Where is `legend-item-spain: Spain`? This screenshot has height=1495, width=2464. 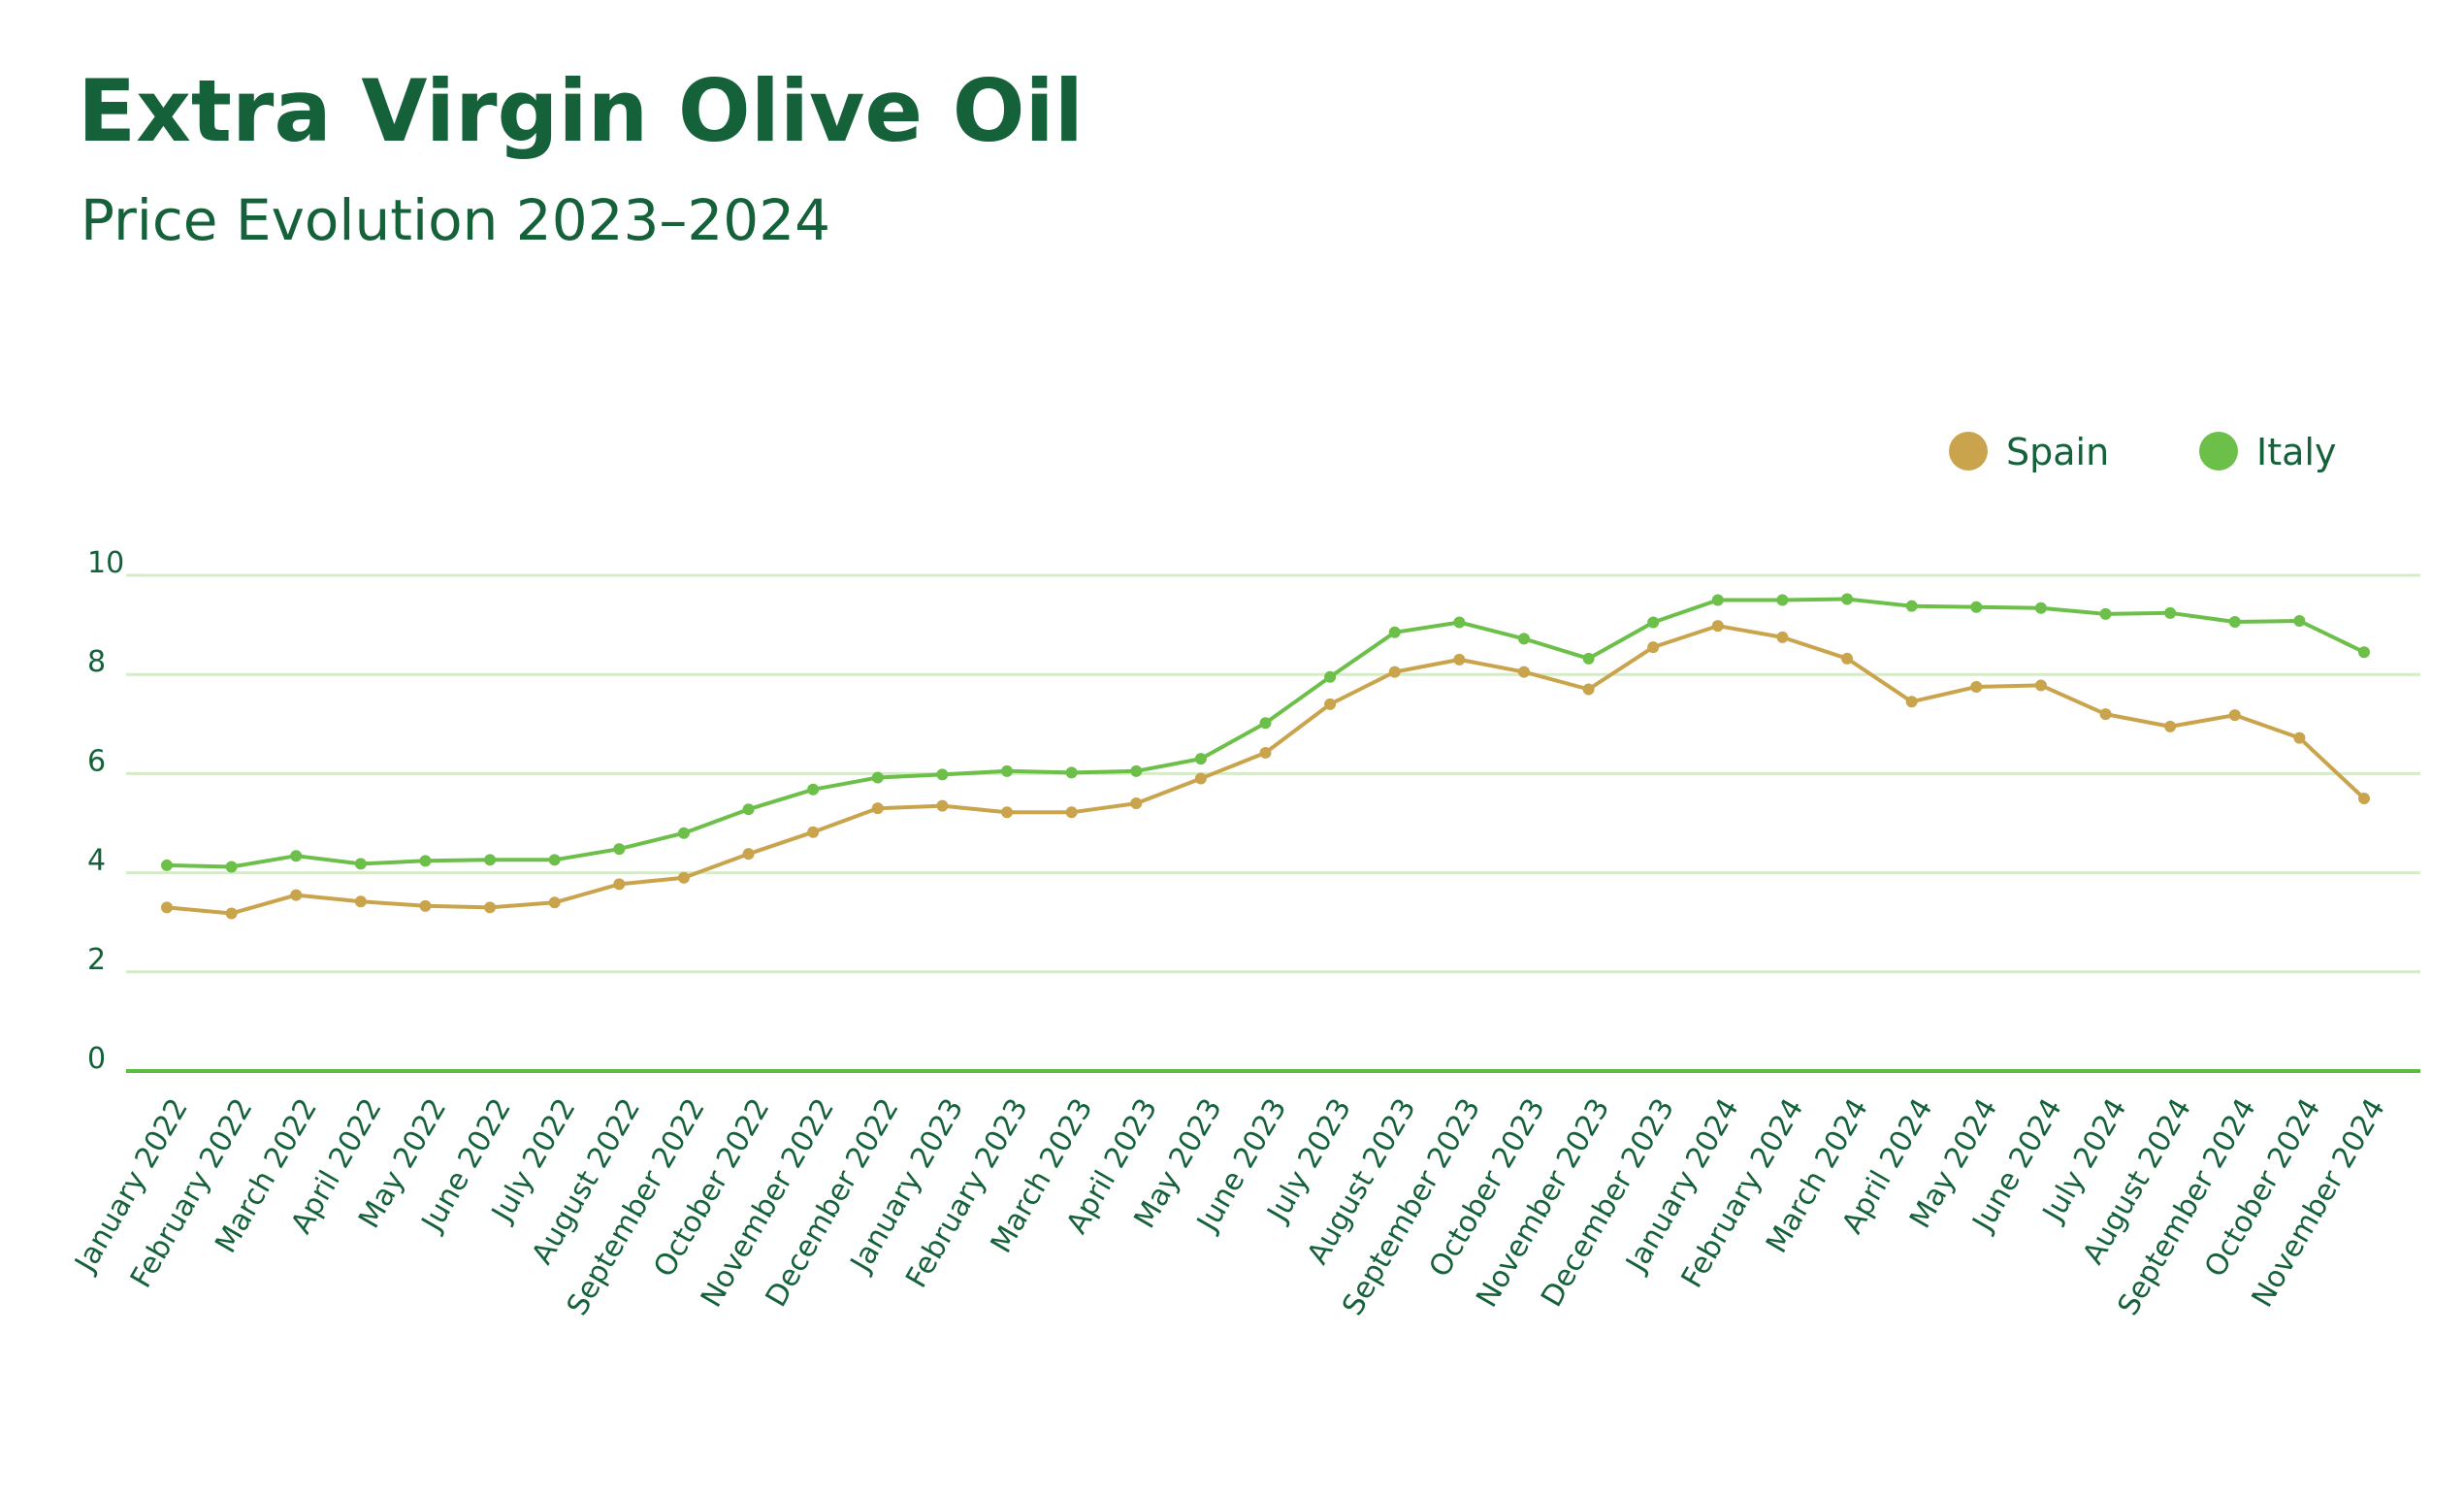 legend-item-spain: Spain is located at coordinates (2029, 452).